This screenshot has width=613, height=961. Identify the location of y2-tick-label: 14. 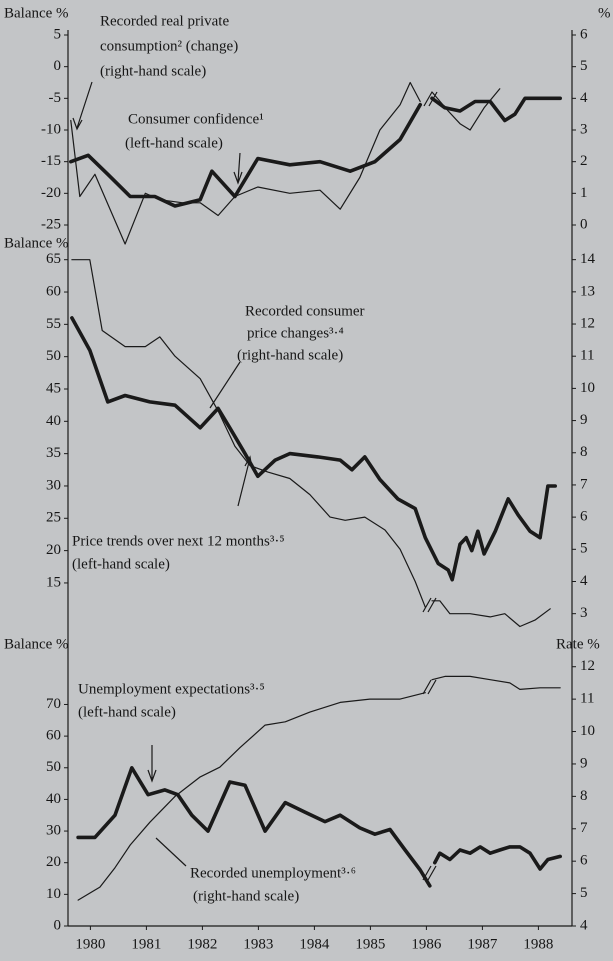
(588, 259).